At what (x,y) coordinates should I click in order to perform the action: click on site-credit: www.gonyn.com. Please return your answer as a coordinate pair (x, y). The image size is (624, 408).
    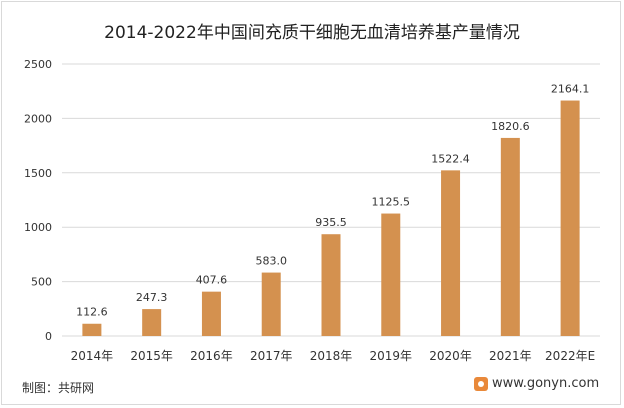
    Looking at the image, I should click on (536, 383).